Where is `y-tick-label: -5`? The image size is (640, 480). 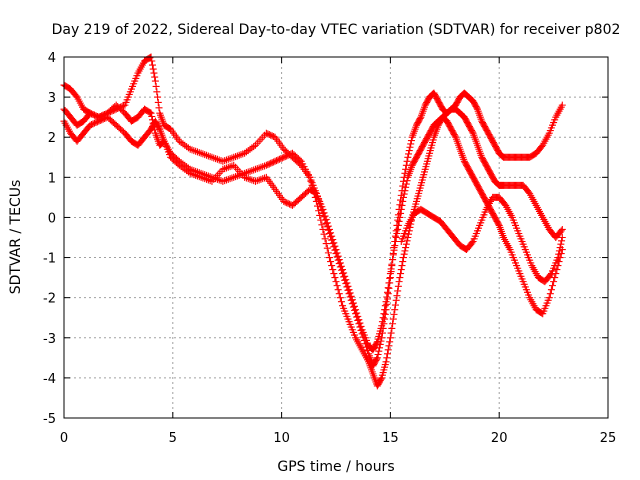
y-tick-label: -5 is located at coordinates (49, 419).